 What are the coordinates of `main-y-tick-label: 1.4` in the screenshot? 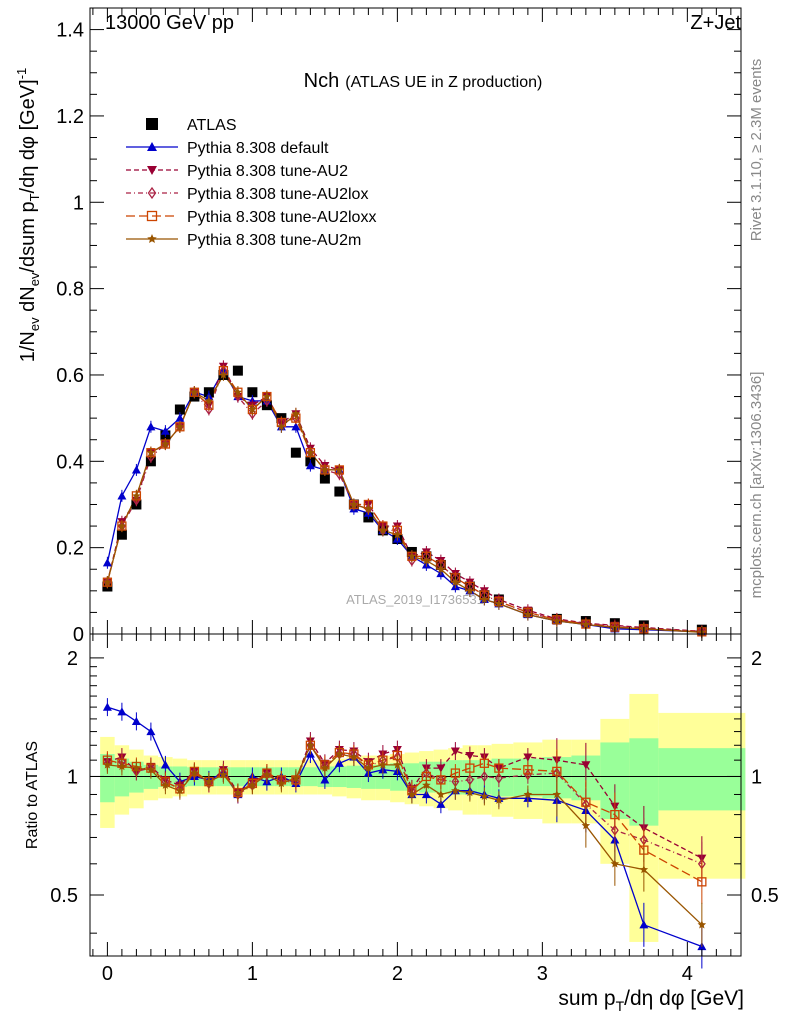 It's located at (70, 31).